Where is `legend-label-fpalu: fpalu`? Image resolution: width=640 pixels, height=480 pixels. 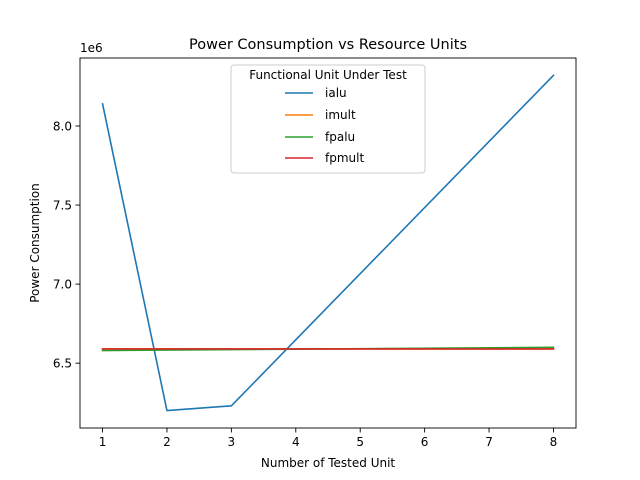 legend-label-fpalu: fpalu is located at coordinates (340, 137).